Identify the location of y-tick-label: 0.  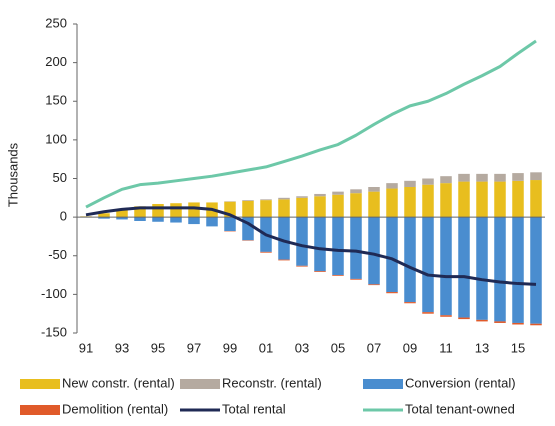
(63, 216).